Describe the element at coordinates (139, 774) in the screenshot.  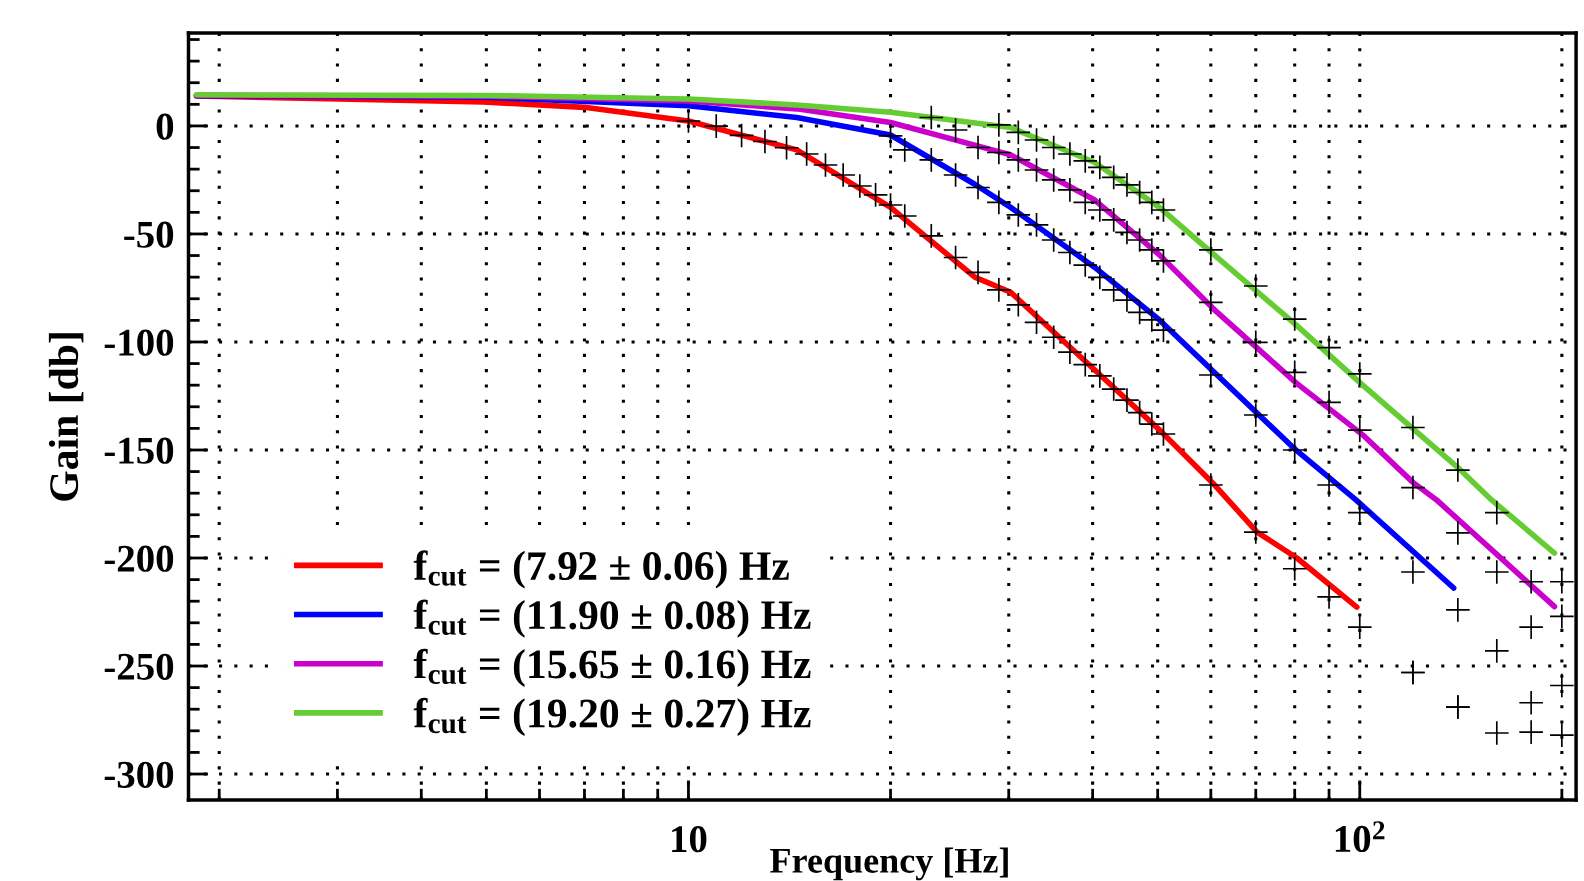
I see `y-tick-label: -300` at that location.